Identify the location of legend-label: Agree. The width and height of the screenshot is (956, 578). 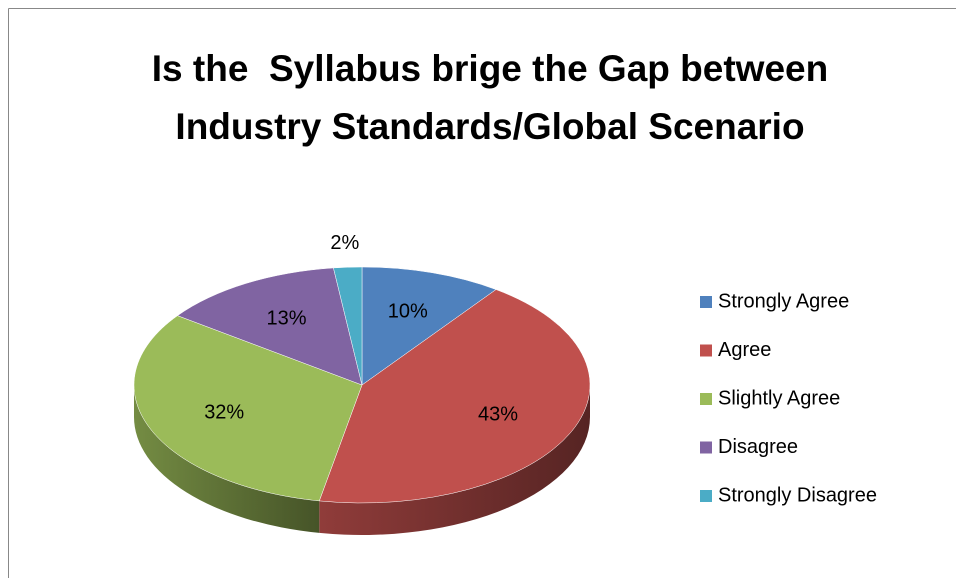
(744, 350).